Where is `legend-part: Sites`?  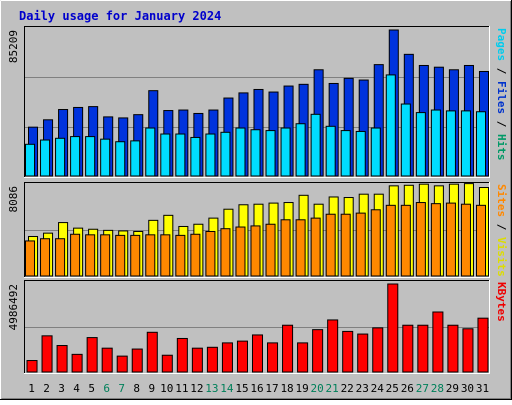
legend-part: Sites is located at coordinates (501, 200).